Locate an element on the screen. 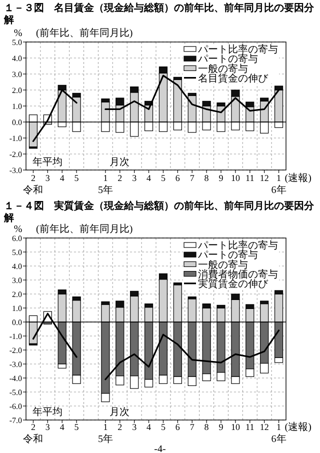 The width and height of the screenshot is (320, 453). legend-label: 名目賃金の伸び is located at coordinates (233, 78).